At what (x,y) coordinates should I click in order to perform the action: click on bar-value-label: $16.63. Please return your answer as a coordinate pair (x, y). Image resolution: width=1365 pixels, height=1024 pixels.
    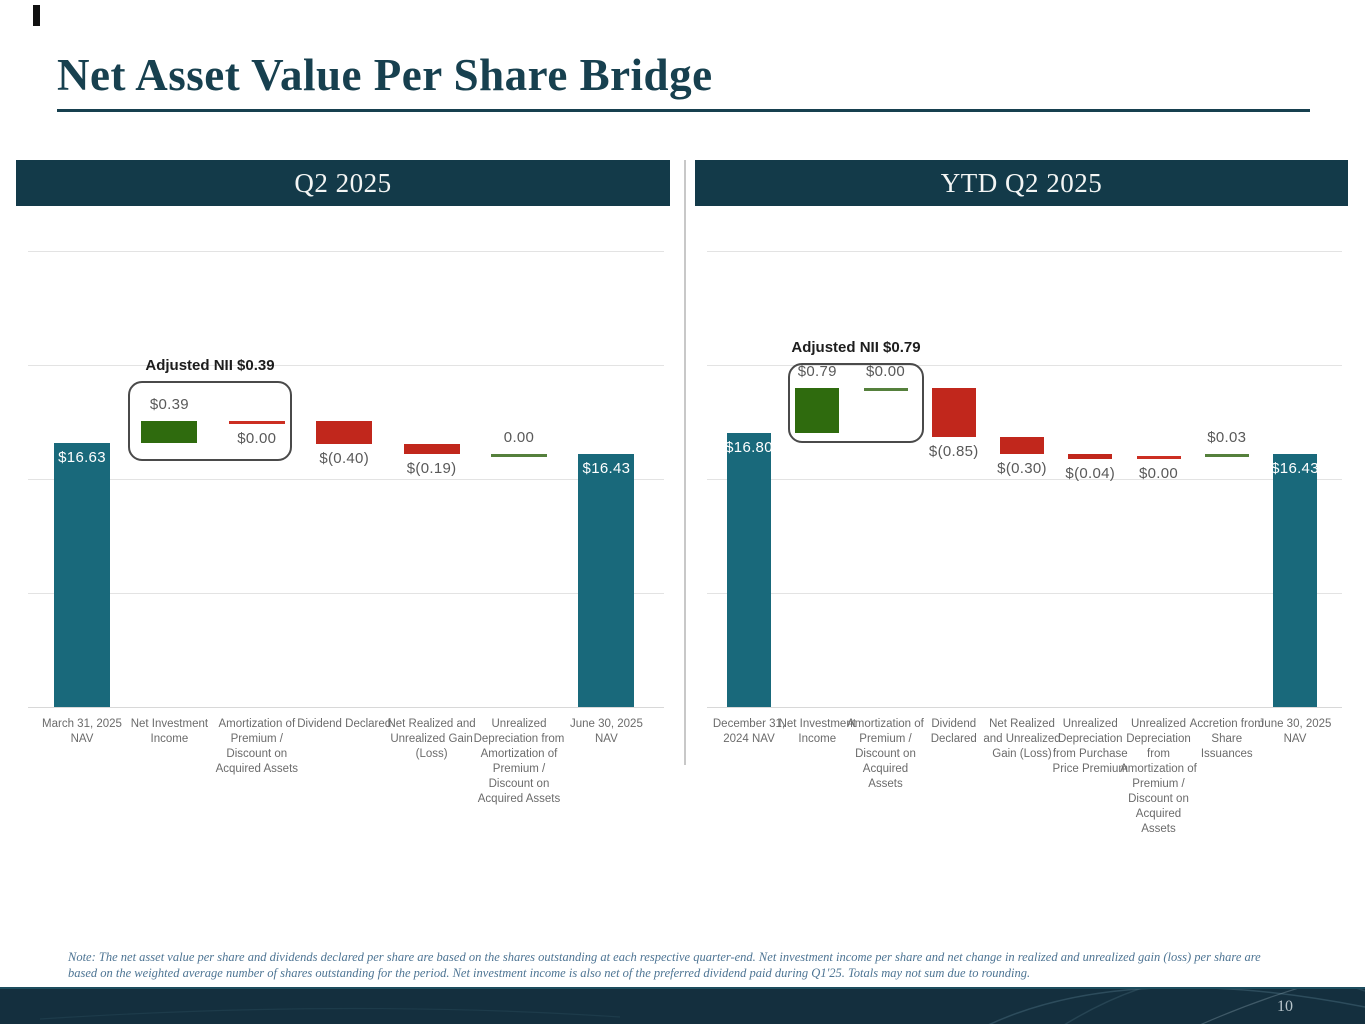
    Looking at the image, I should click on (82, 458).